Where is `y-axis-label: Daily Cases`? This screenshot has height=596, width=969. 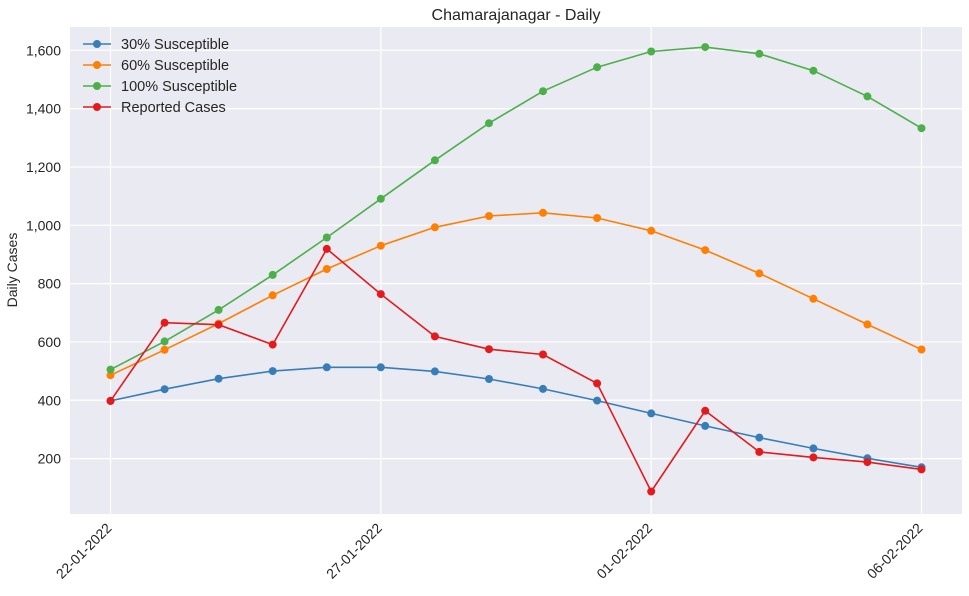 y-axis-label: Daily Cases is located at coordinates (12, 270).